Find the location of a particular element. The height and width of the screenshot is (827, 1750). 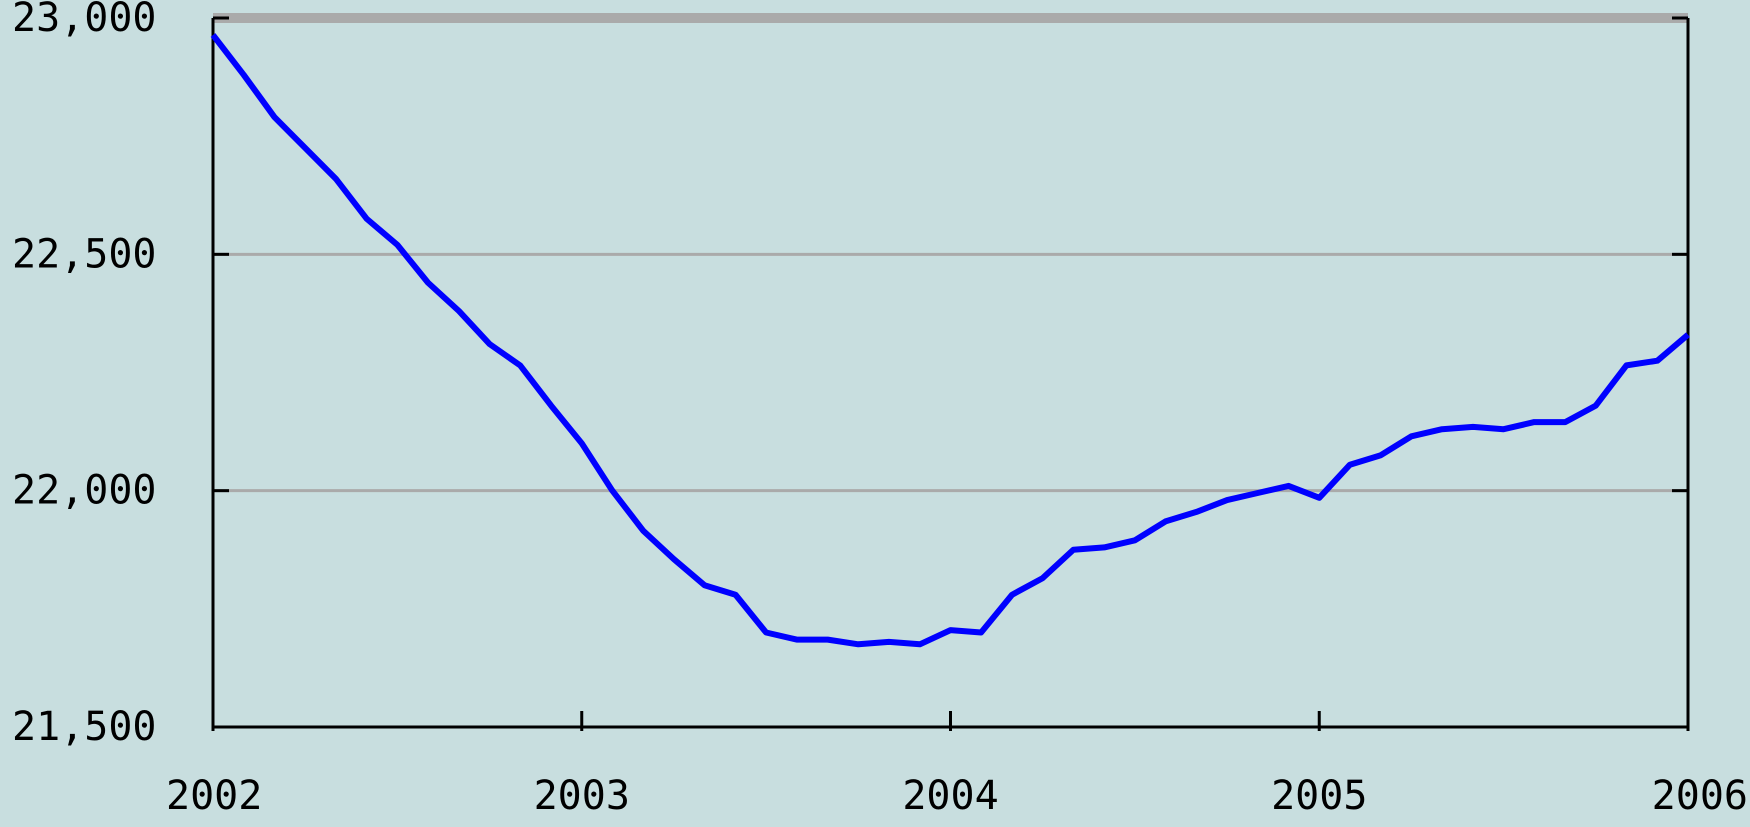

x-tick-label: 2004 is located at coordinates (950, 796).